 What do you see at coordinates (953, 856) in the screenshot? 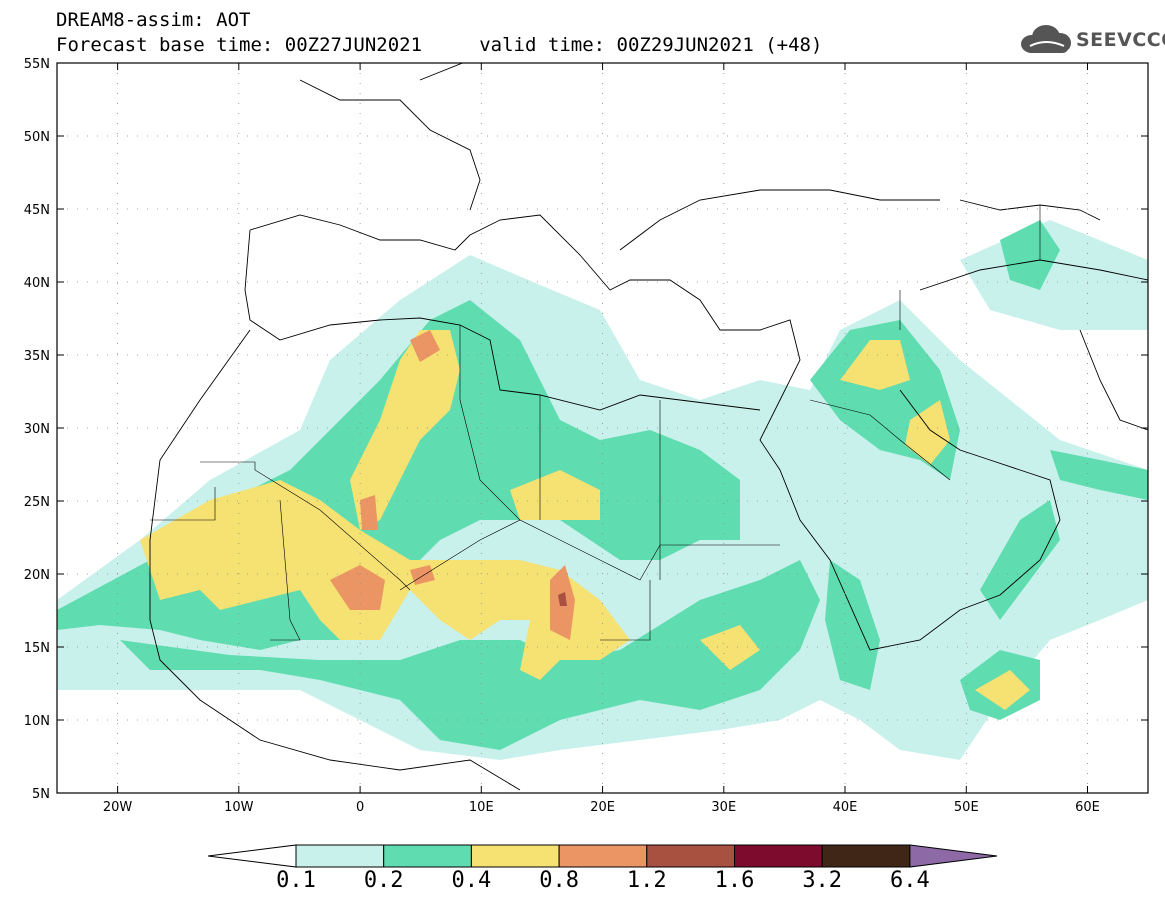
I see `colorbar-over-triangle` at bounding box center [953, 856].